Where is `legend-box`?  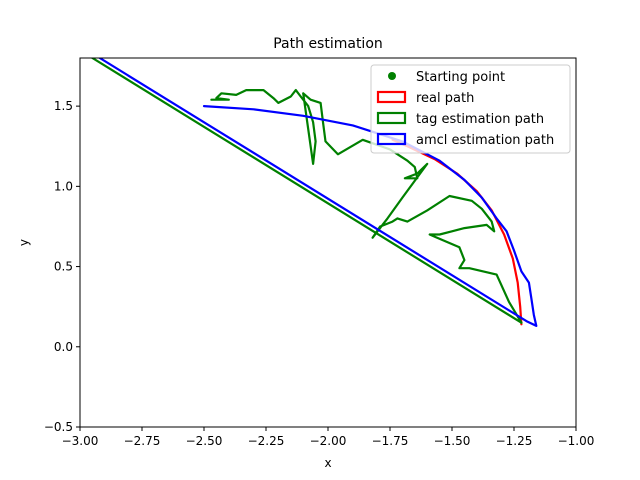 legend-box is located at coordinates (470, 109).